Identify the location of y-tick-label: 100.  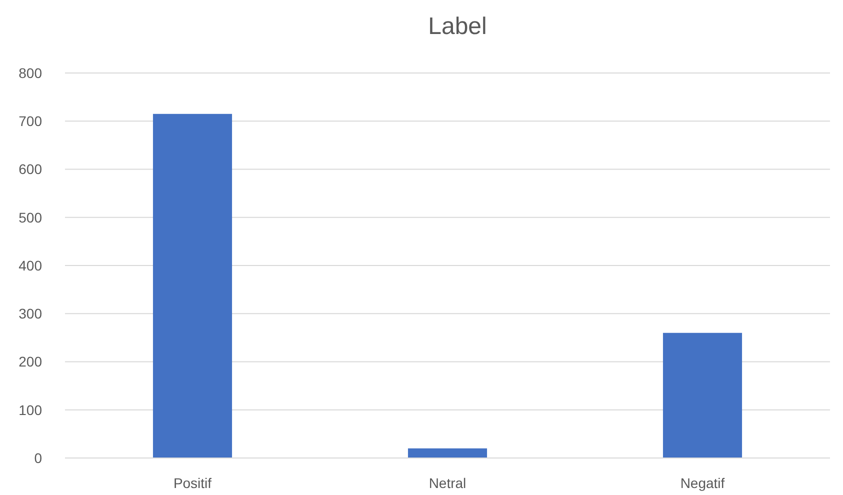
(30, 410).